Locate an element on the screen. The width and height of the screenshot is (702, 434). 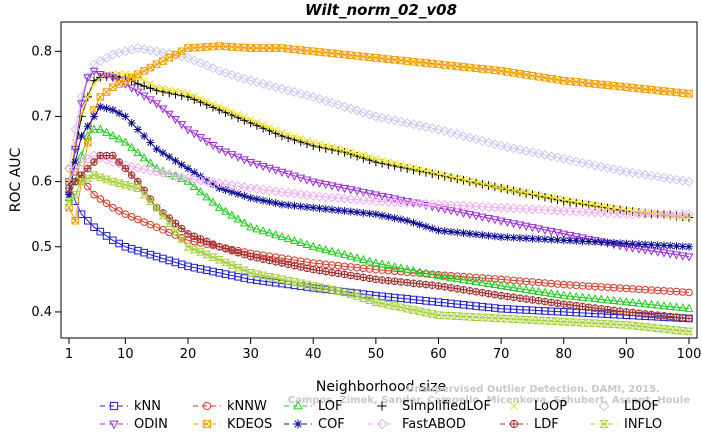
legend-label: FastABOD is located at coordinates (434, 424).